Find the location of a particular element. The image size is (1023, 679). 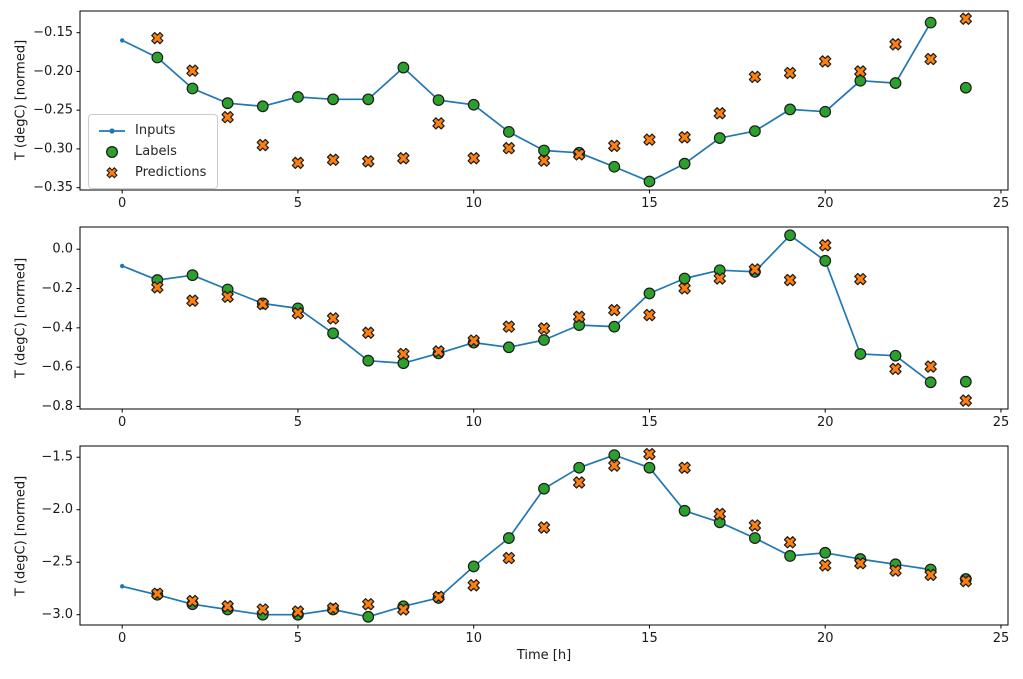

y-tick-label: −0.2 is located at coordinates (57, 288).